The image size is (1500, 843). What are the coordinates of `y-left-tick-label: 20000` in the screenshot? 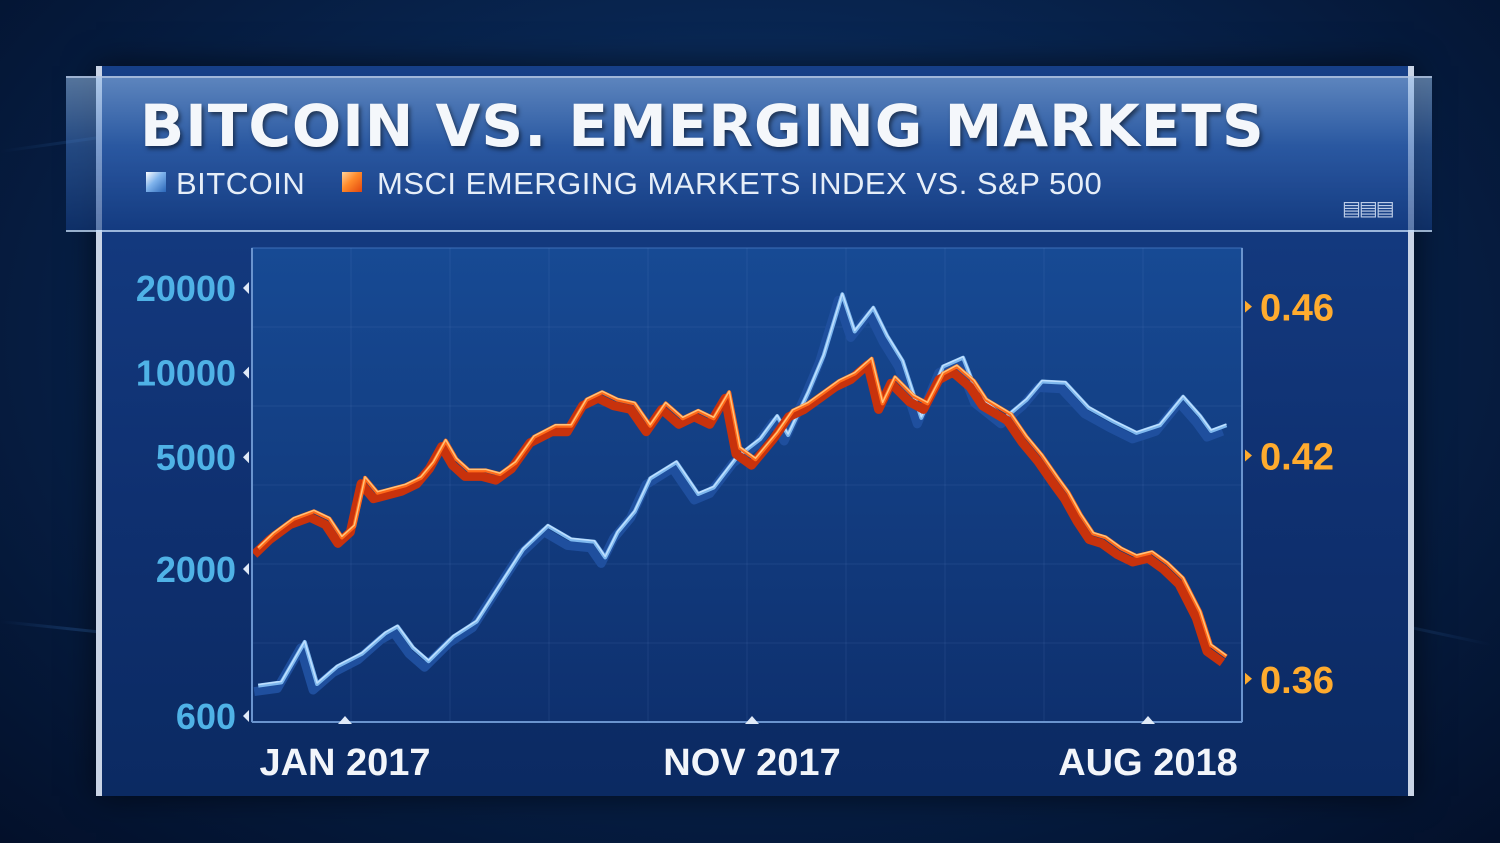 It's located at (186, 288).